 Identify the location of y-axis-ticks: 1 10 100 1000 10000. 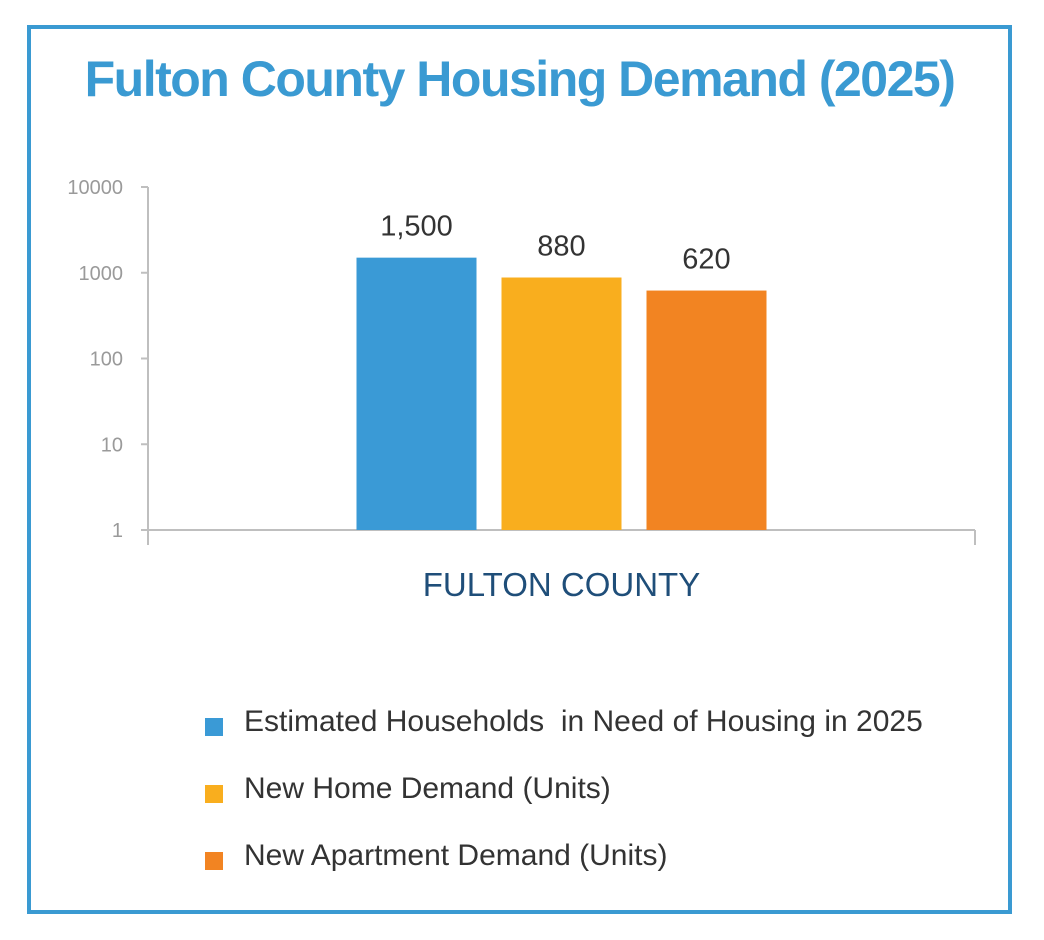
(107, 359).